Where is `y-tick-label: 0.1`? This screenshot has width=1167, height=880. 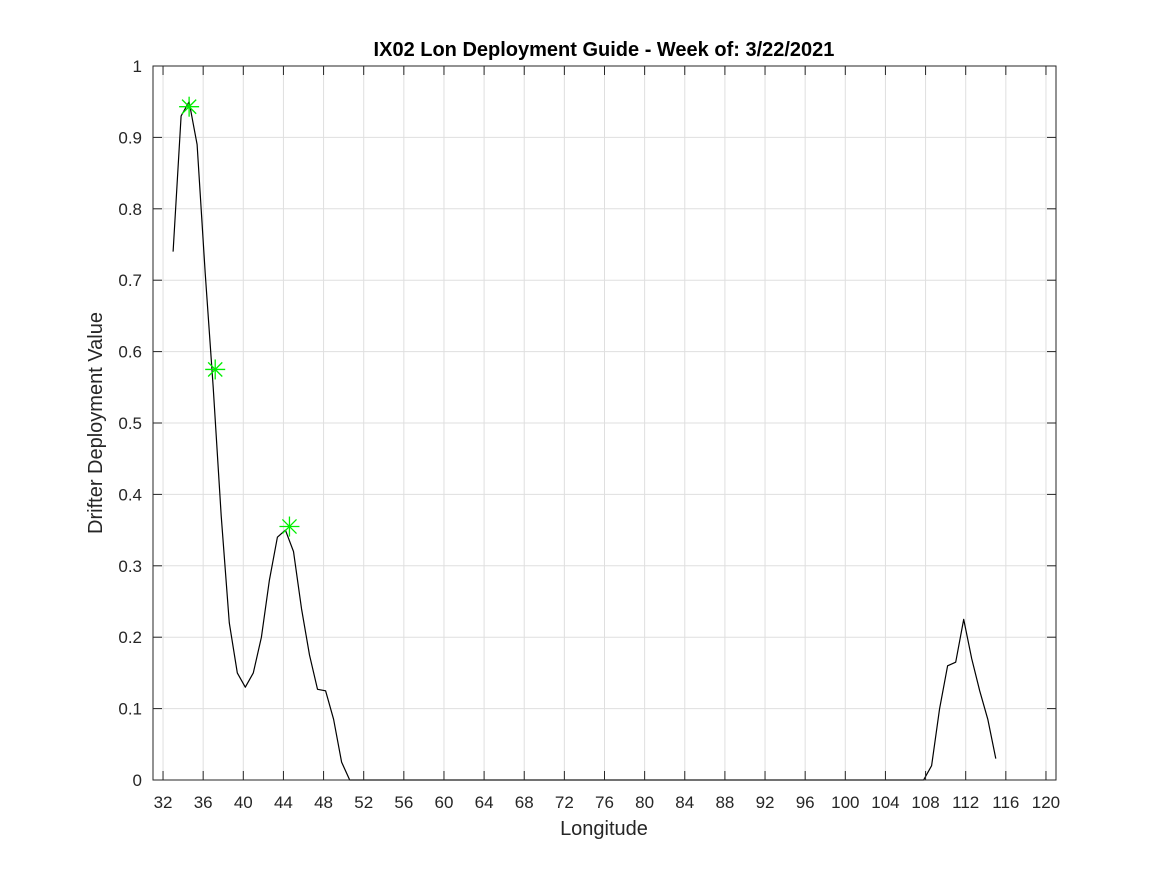
y-tick-label: 0.1 is located at coordinates (130, 709).